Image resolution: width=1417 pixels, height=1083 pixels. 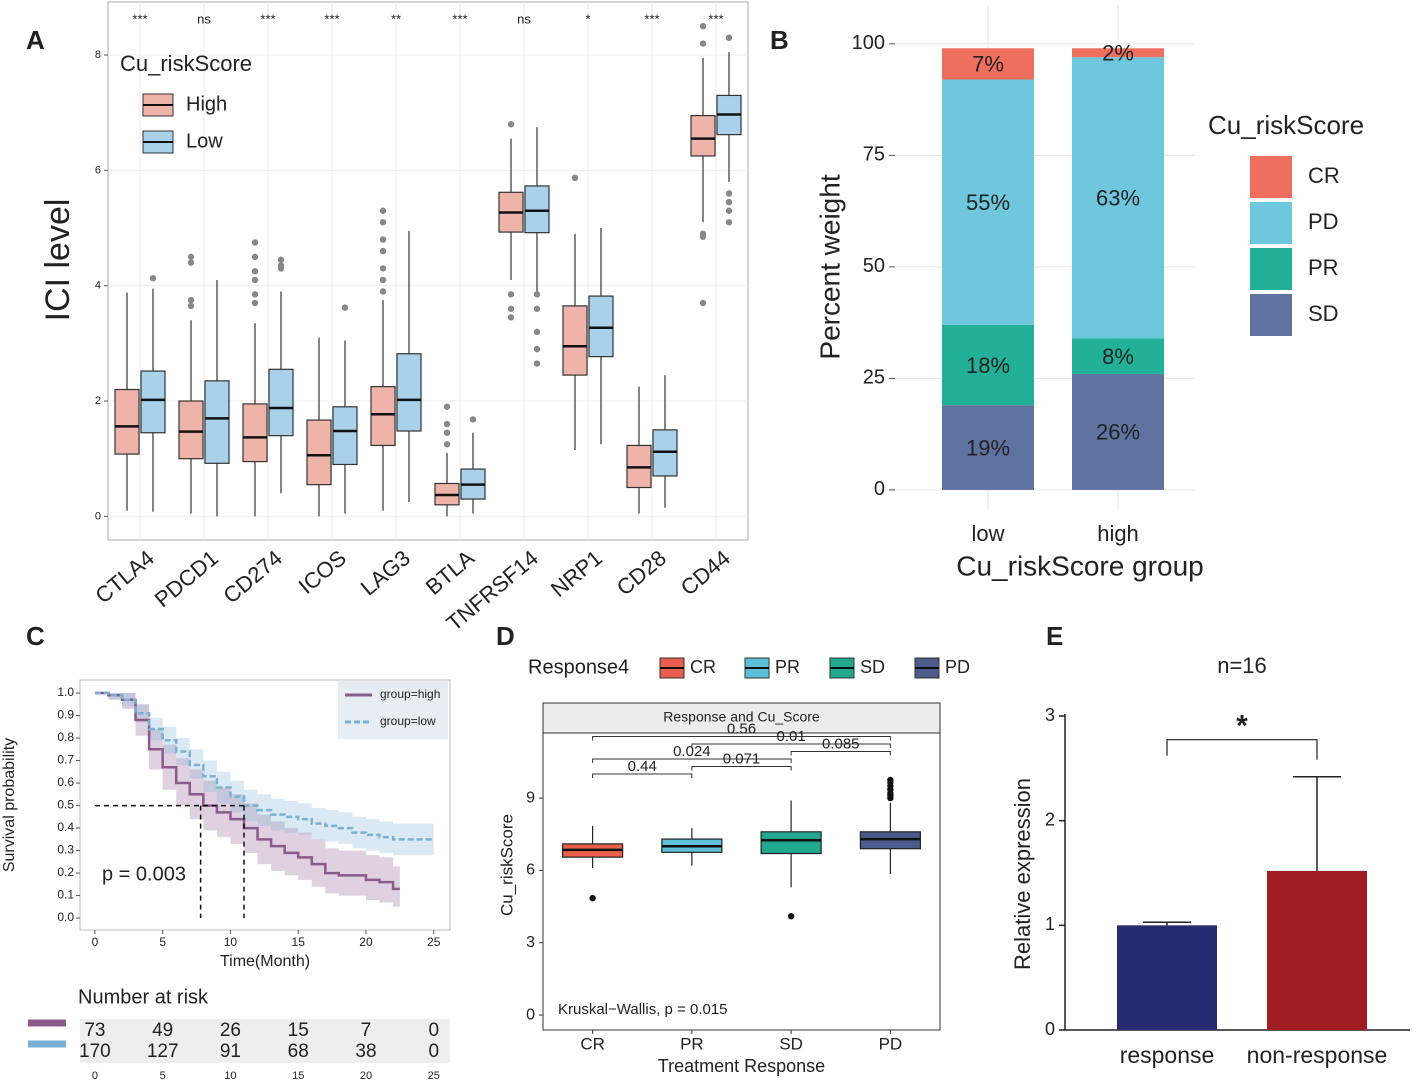 I want to click on legend-title: Cu_riskScore, so click(x=186, y=63).